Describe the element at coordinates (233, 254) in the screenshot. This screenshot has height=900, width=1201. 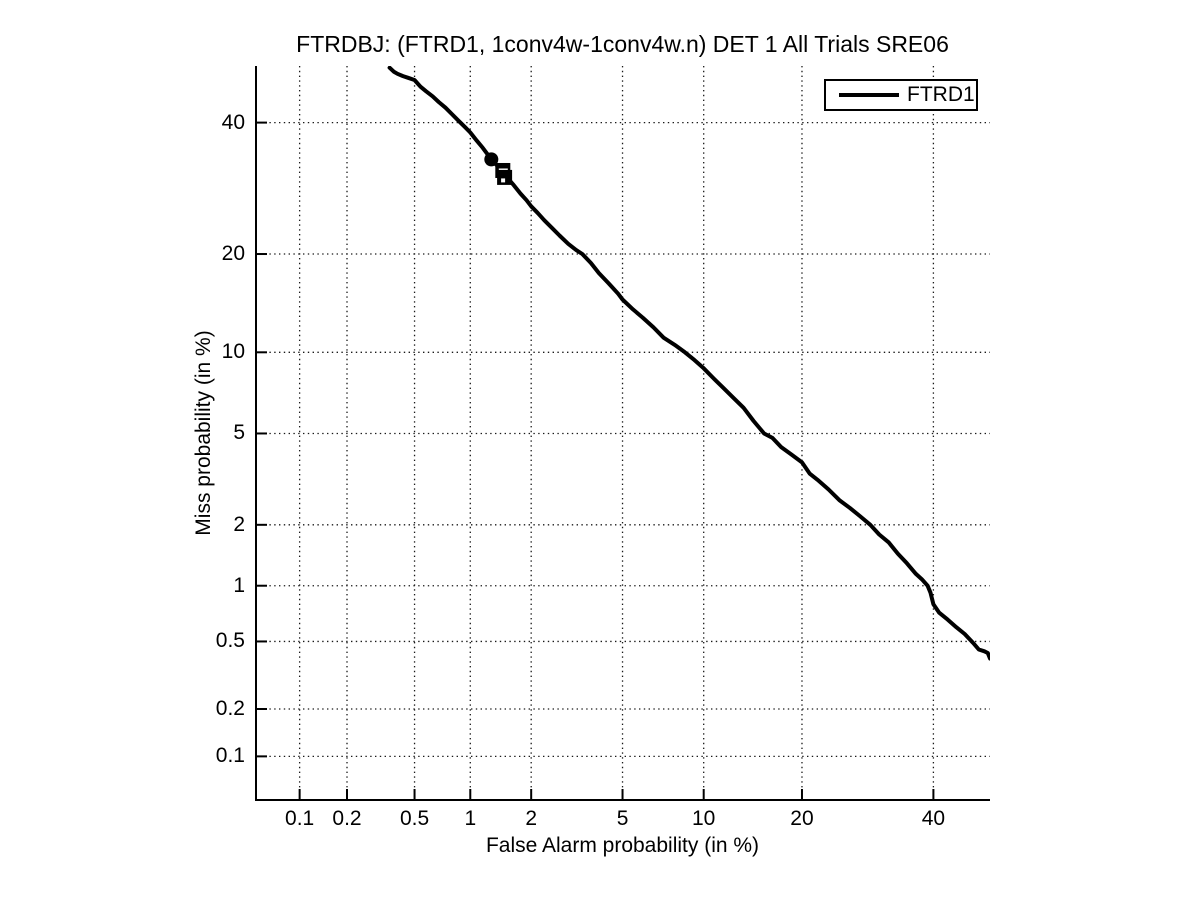
I see `y-tick-label: 20` at that location.